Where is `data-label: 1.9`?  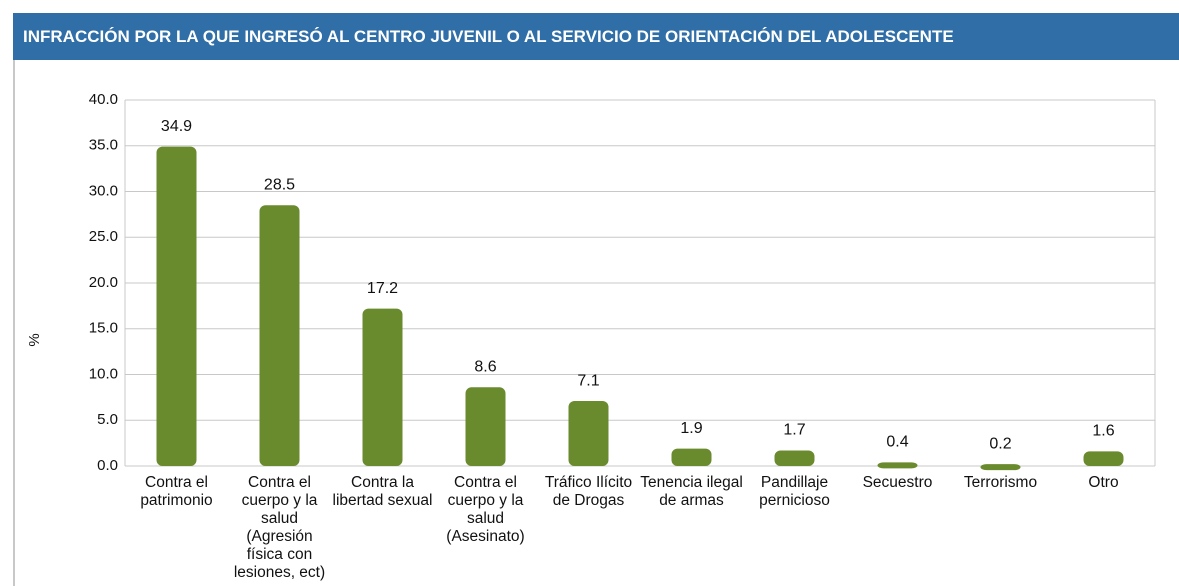 data-label: 1.9 is located at coordinates (691, 428).